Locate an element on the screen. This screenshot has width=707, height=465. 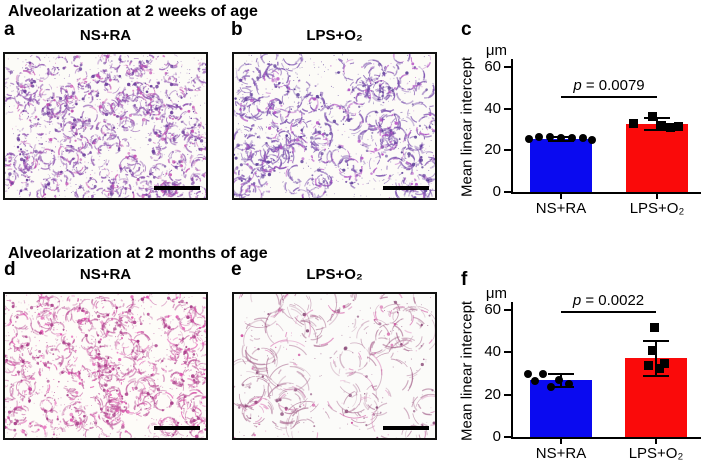
micrograph-panel-a is located at coordinates (105, 126).